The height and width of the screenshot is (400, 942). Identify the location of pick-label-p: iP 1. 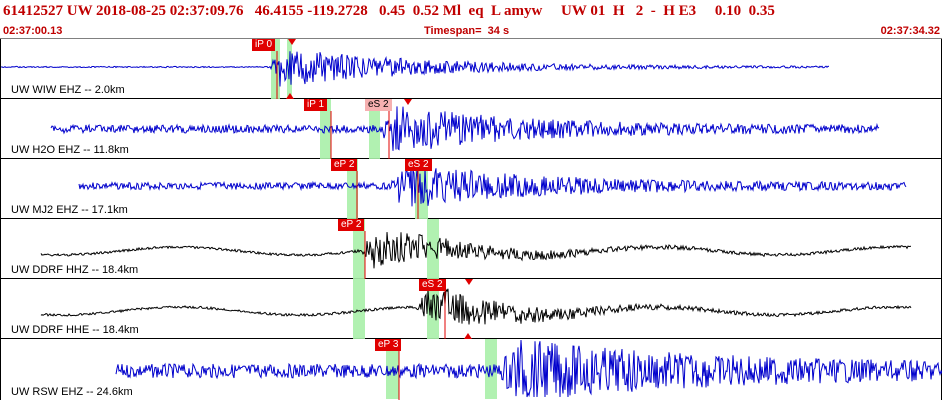
(316, 105).